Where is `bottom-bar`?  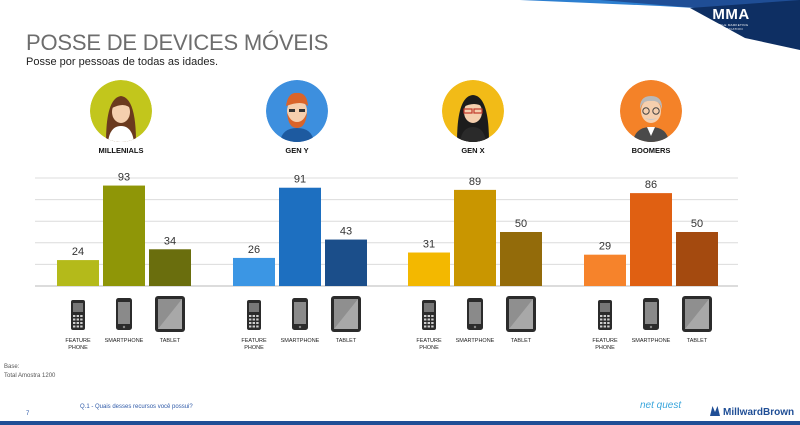
bottom-bar is located at coordinates (400, 423).